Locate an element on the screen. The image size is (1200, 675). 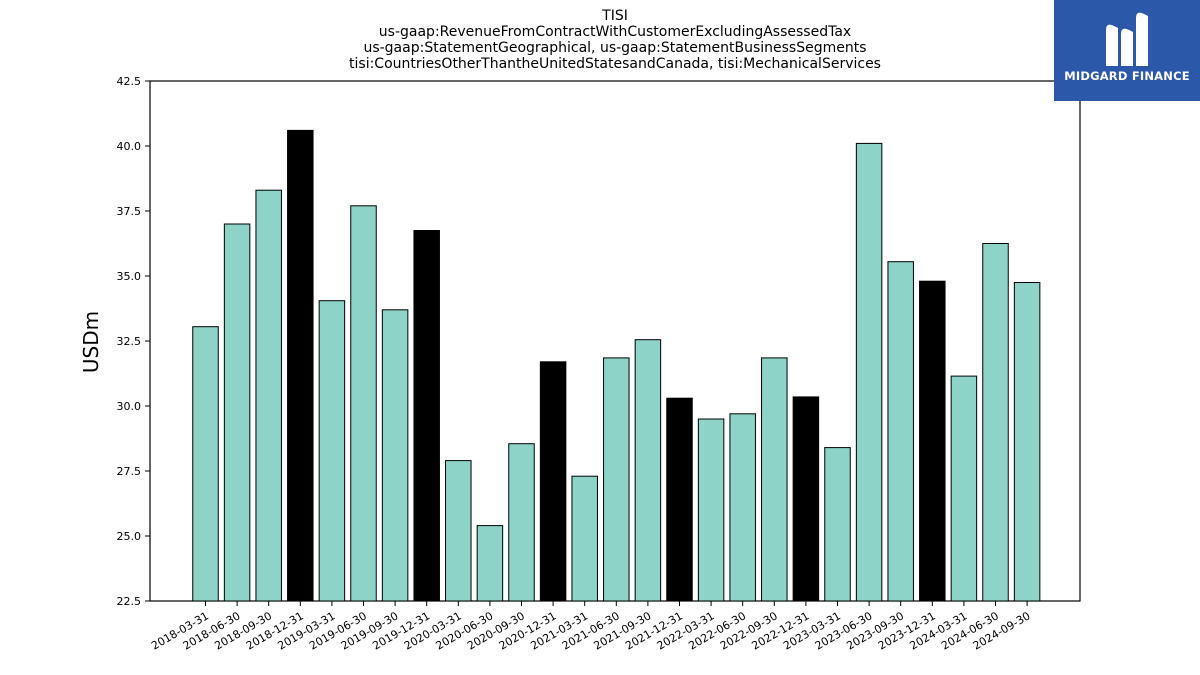
y-tick-label: 30.0 is located at coordinates (129, 406).